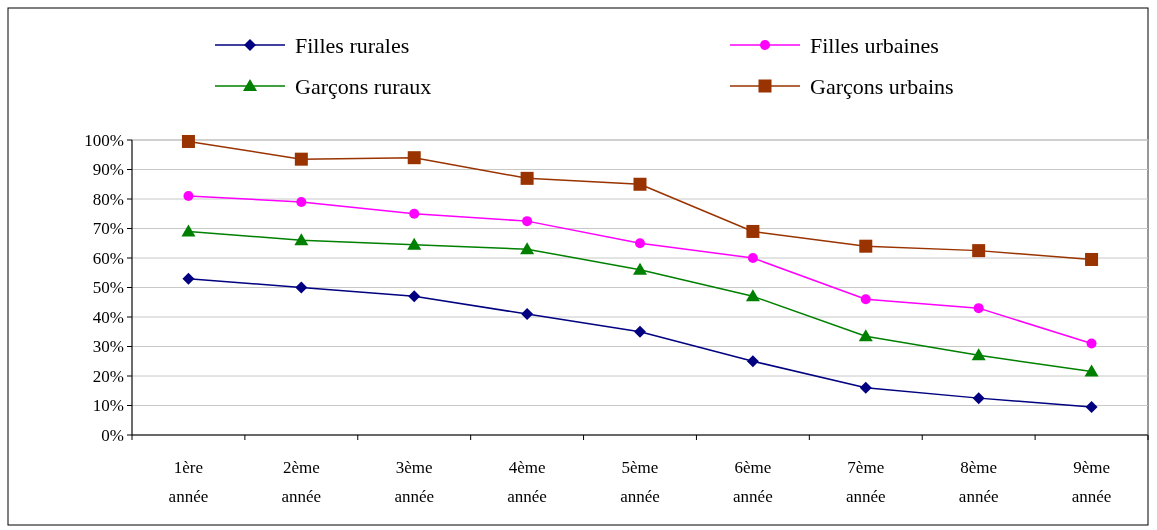 The image size is (1157, 530). What do you see at coordinates (874, 45) in the screenshot?
I see `legend-label: Filles urbaines` at bounding box center [874, 45].